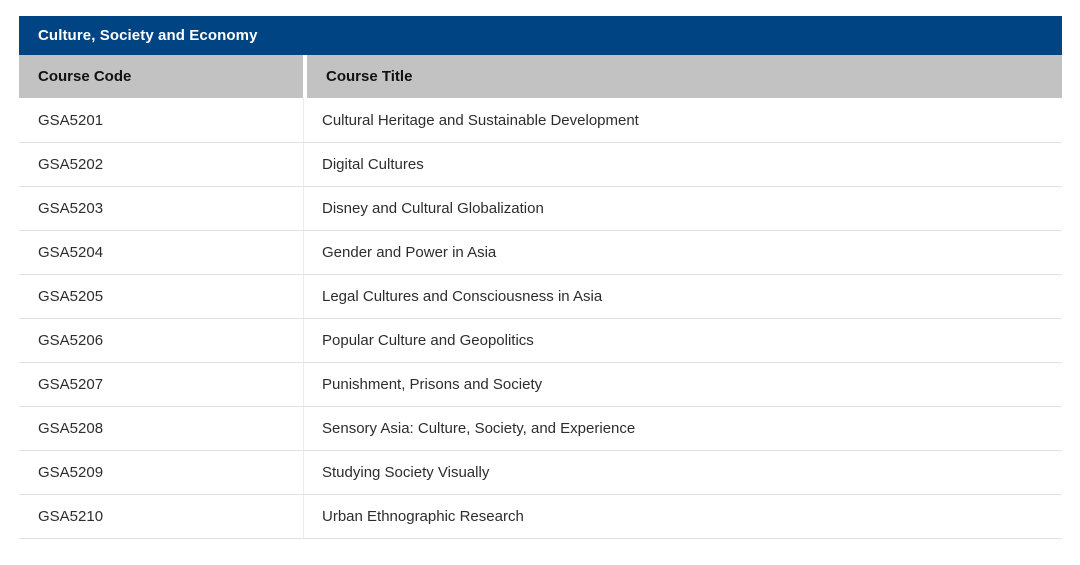  I want to click on table-row: GSA5210 Urban Ethnographic Research, so click(540, 516).